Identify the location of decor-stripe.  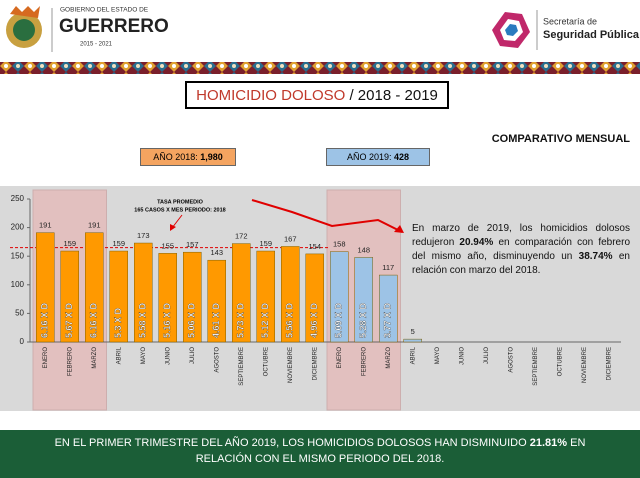
(320, 68).